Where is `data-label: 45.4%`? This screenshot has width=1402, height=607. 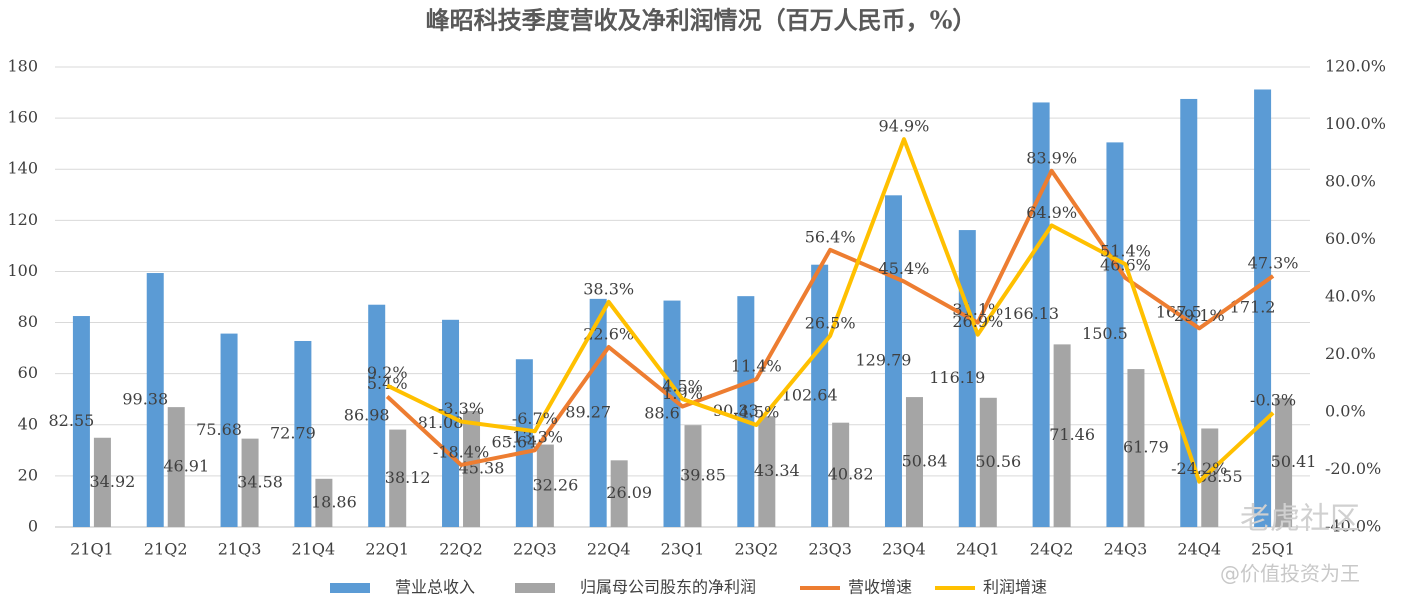
data-label: 45.4% is located at coordinates (904, 268).